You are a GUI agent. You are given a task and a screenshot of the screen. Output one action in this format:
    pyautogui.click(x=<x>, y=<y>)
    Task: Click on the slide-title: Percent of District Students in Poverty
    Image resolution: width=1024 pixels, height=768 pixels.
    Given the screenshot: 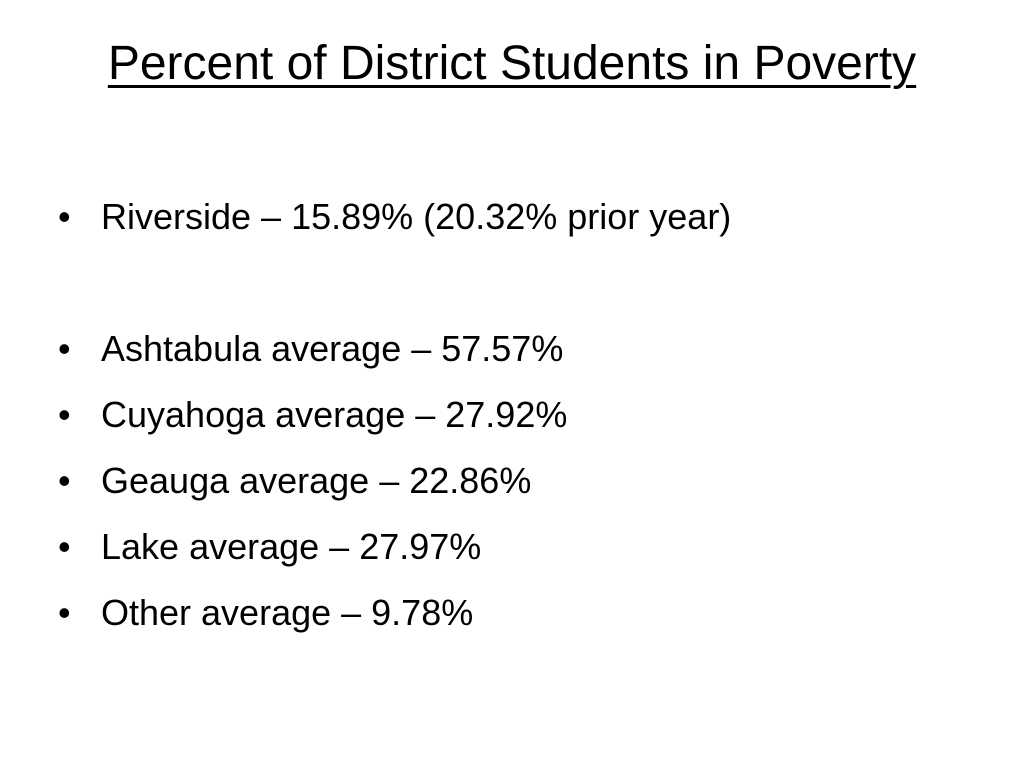 What is the action you would take?
    pyautogui.click(x=512, y=63)
    